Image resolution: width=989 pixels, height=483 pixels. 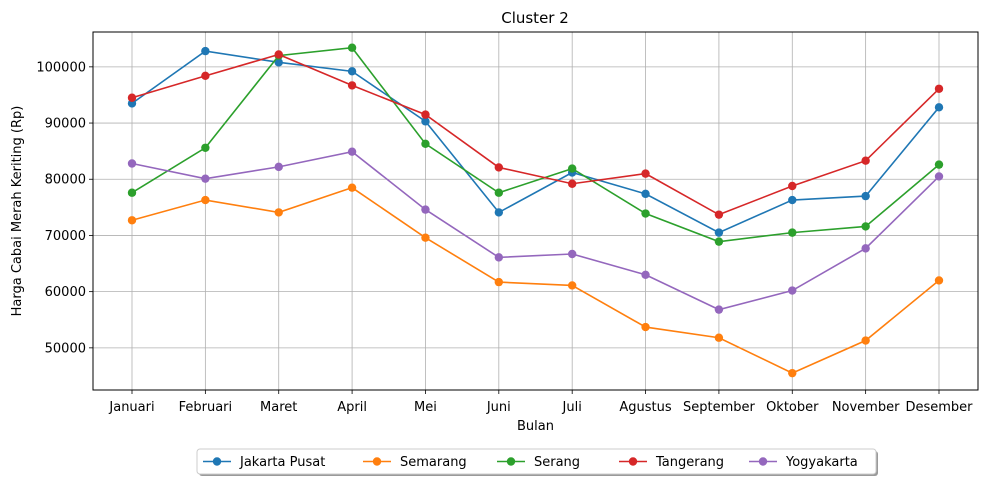 I want to click on chart-title: Cluster 2, so click(x=535, y=18).